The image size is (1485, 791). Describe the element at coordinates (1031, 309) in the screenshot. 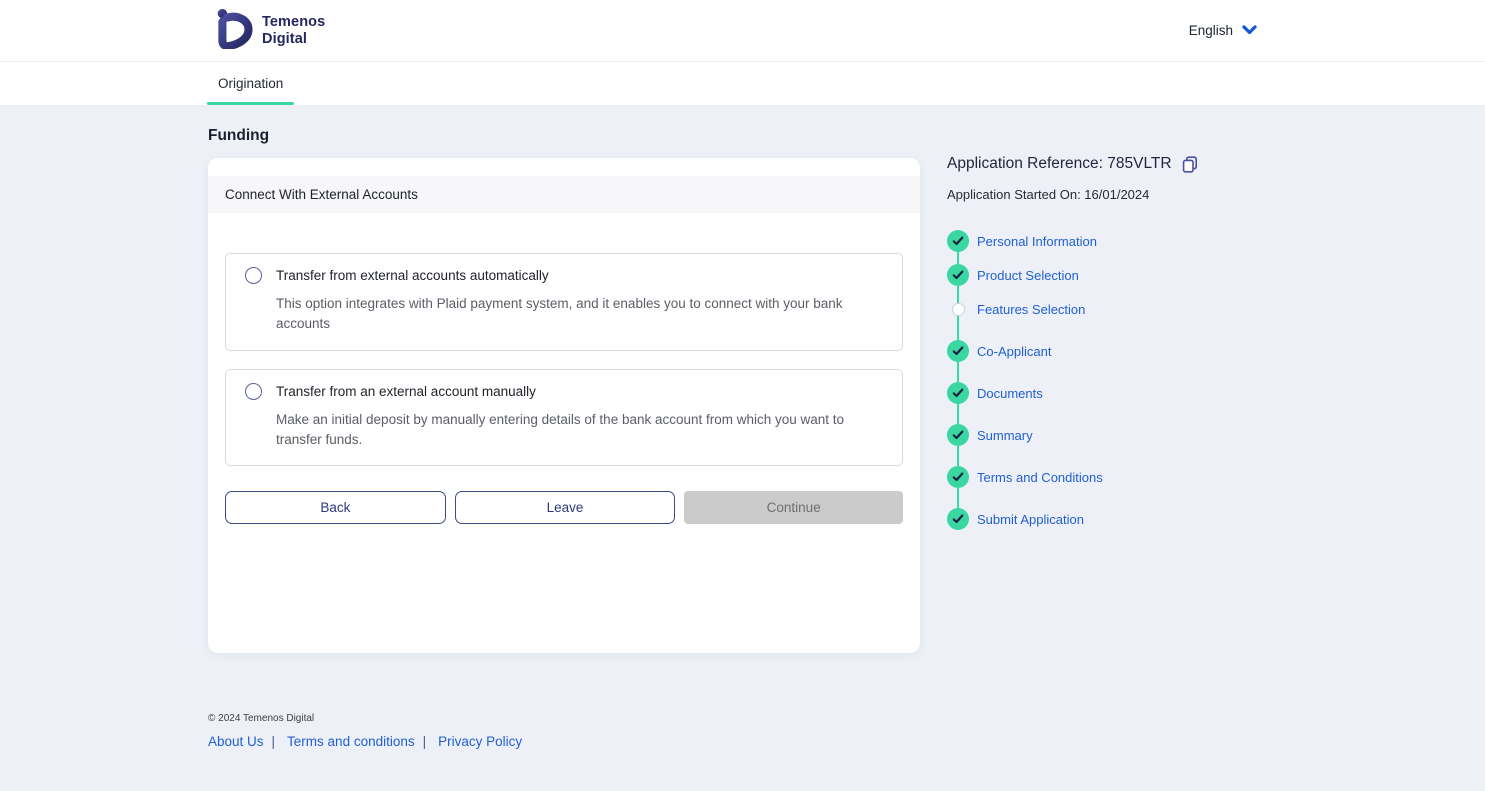

I see `step-label: Features Selection` at that location.